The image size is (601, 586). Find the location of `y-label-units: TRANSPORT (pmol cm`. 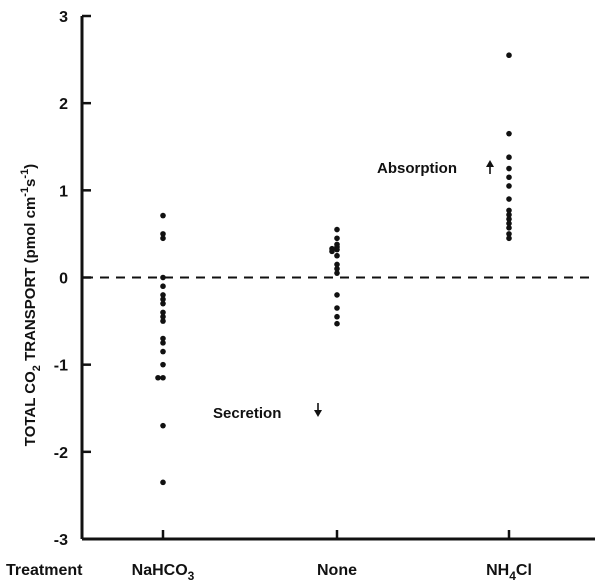

y-label-units: TRANSPORT (pmol cm is located at coordinates (30, 281).